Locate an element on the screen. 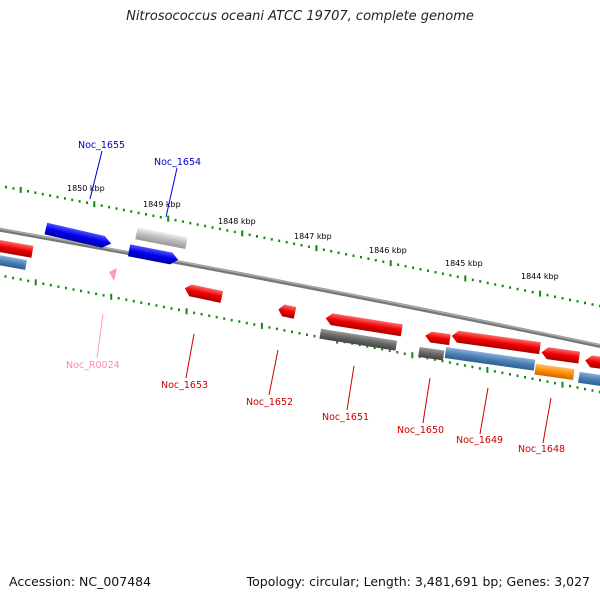 This screenshot has width=600, height=600. gene-label: Noc_1650 is located at coordinates (420, 430).